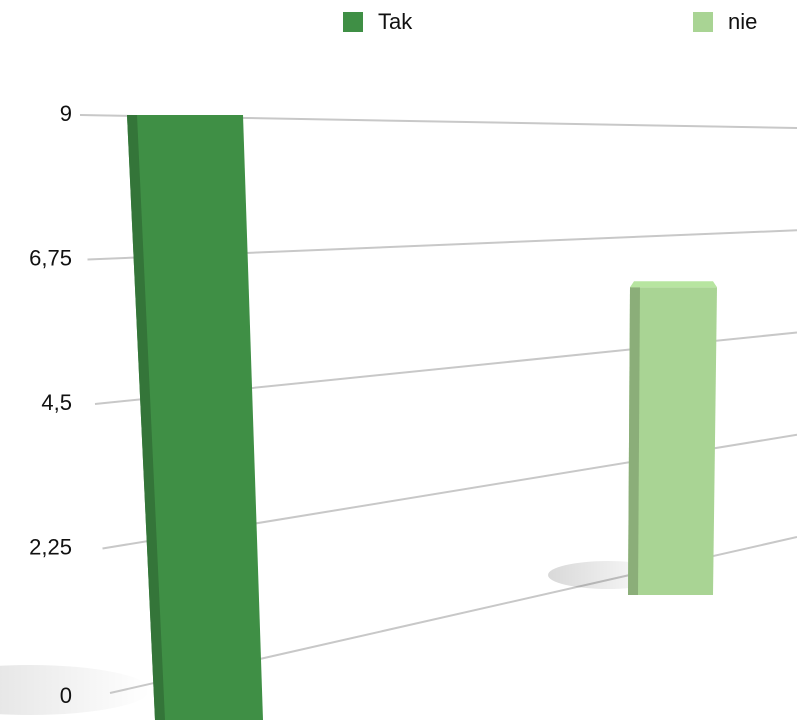  What do you see at coordinates (66, 113) in the screenshot?
I see `y-tick-label: 9` at bounding box center [66, 113].